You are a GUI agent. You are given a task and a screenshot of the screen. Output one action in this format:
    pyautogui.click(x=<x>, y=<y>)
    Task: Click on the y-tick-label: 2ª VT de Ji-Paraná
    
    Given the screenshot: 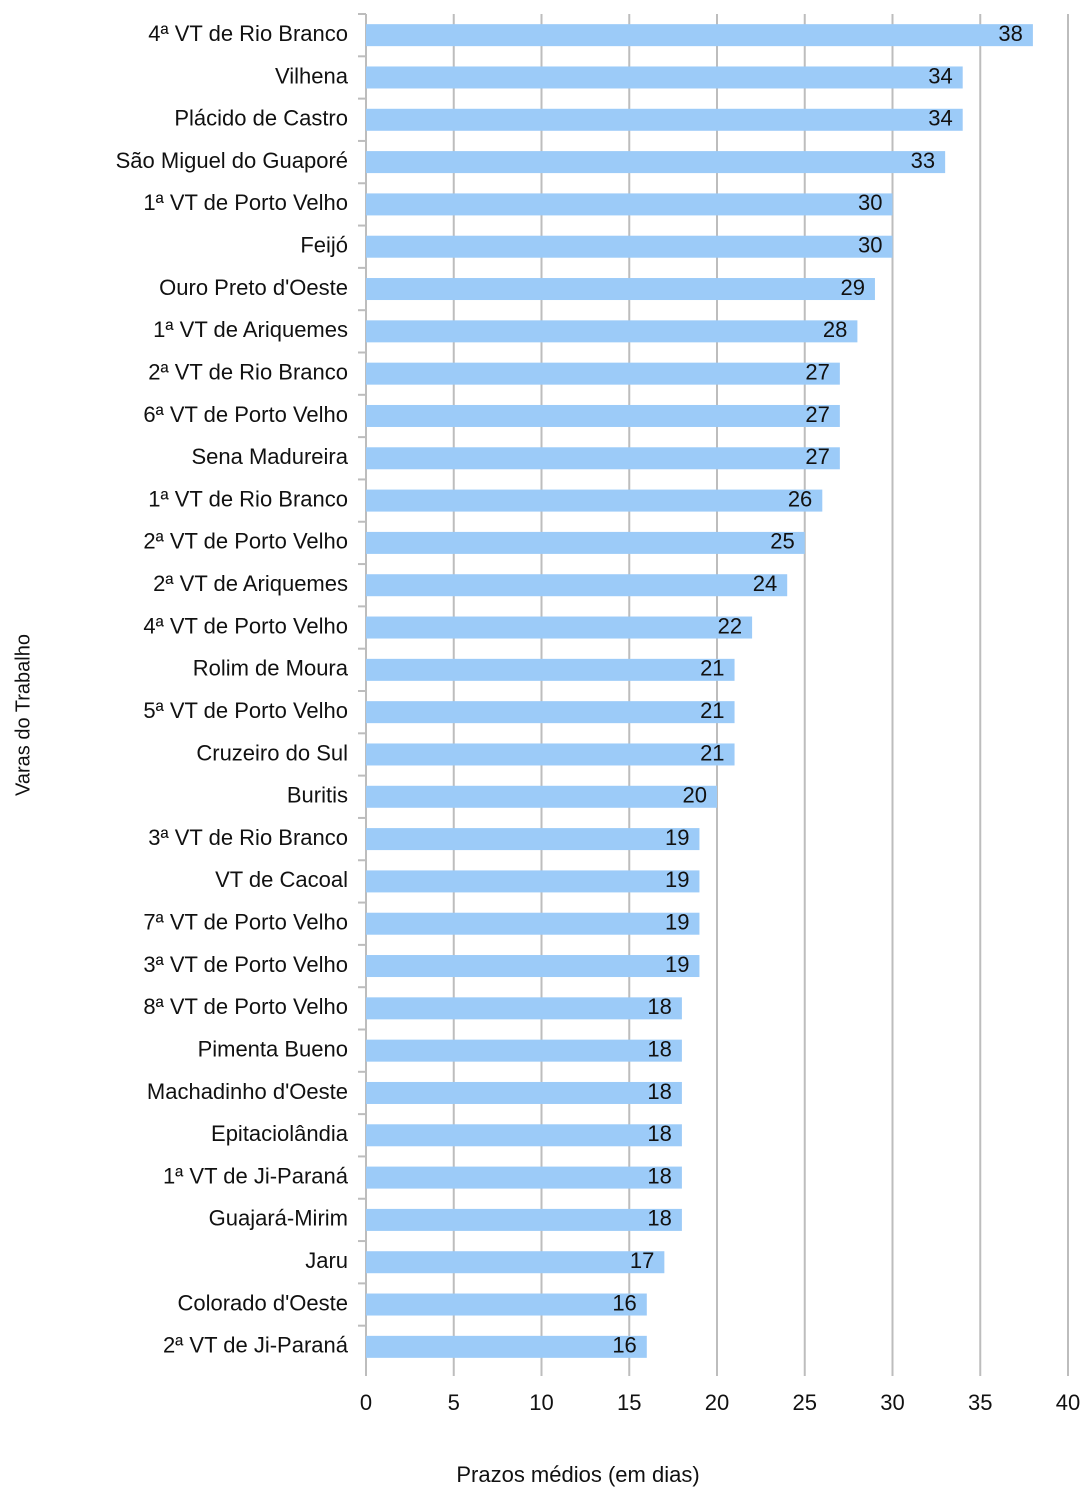 What is the action you would take?
    pyautogui.click(x=256, y=1345)
    